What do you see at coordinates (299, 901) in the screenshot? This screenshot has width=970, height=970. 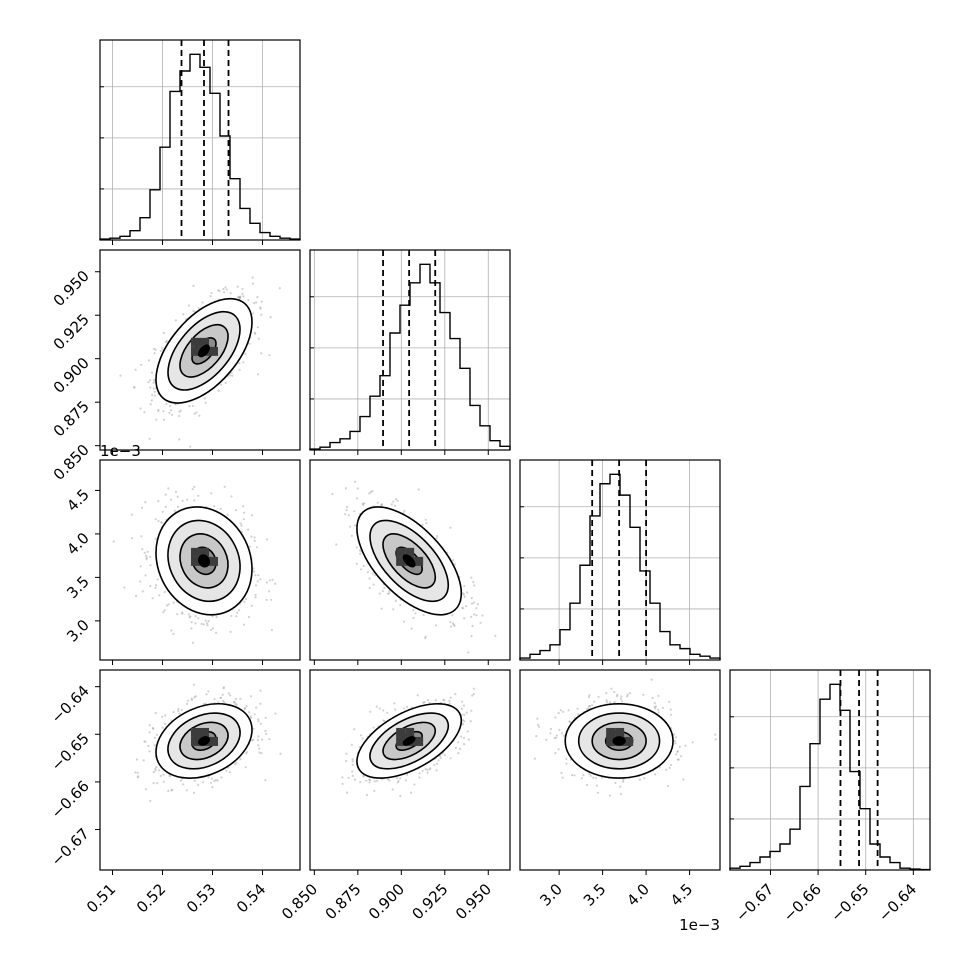 I see `x-tick-label: 0.850` at bounding box center [299, 901].